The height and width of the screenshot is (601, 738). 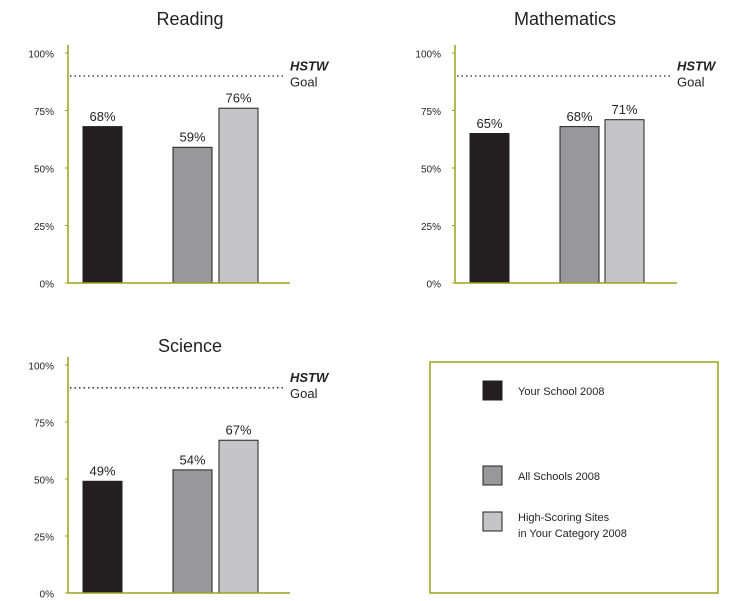 What do you see at coordinates (238, 98) in the screenshot?
I see `value-label: 76%` at bounding box center [238, 98].